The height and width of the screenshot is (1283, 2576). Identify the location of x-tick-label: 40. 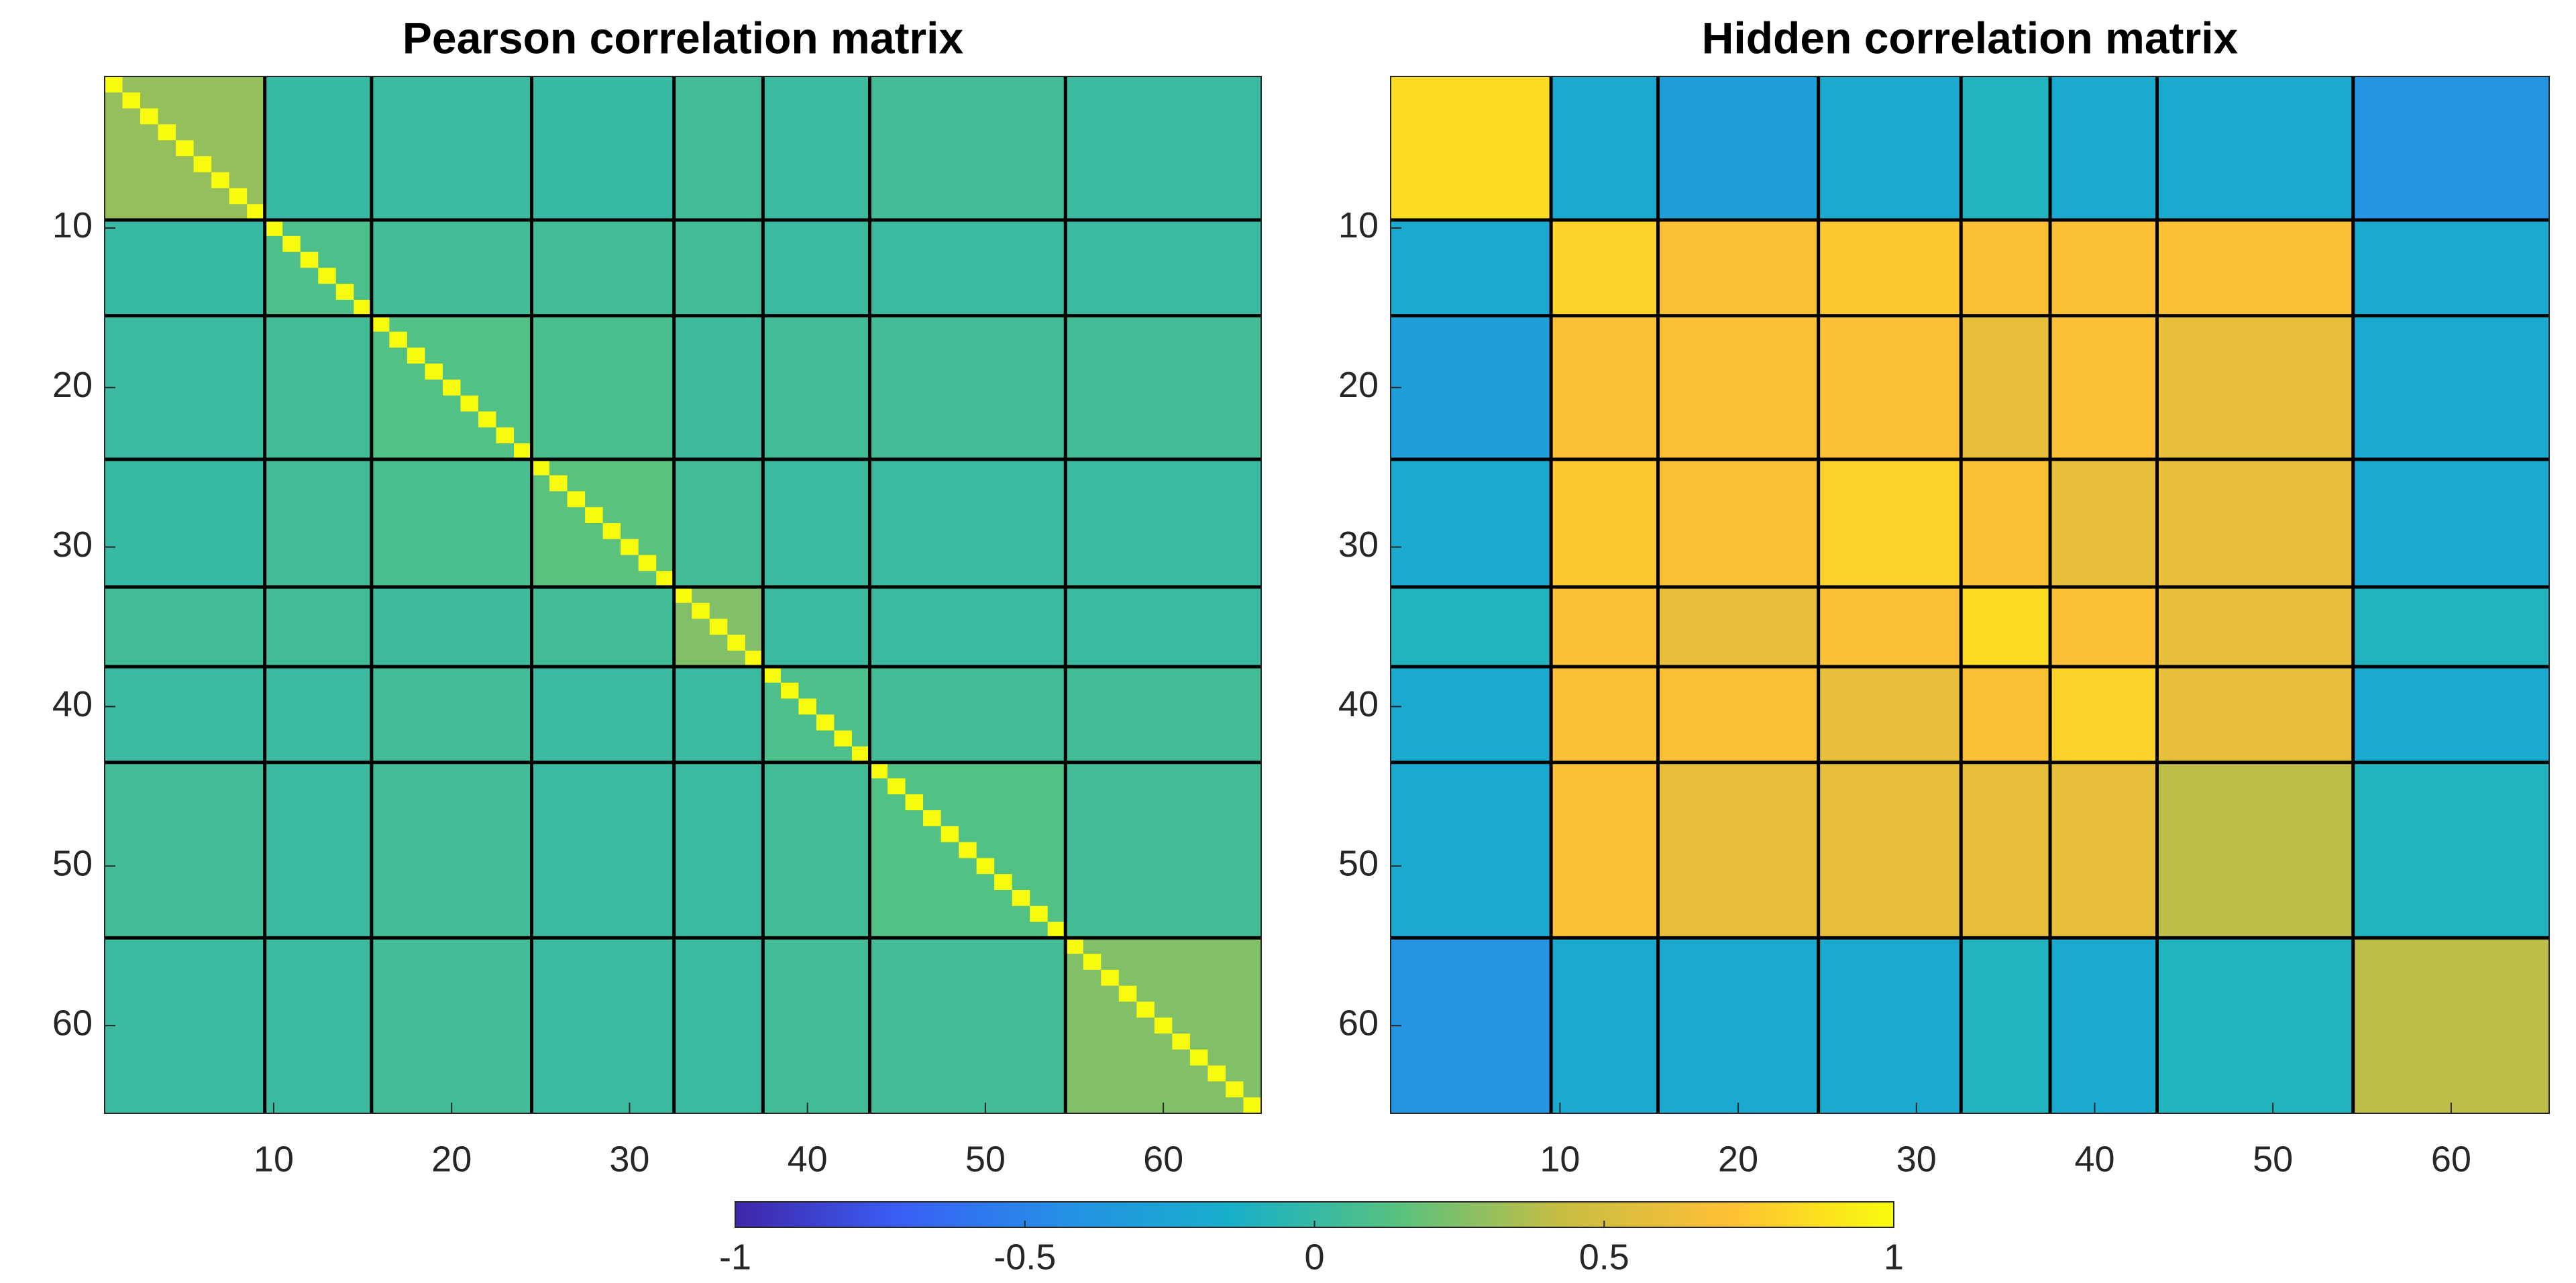
(808, 1159).